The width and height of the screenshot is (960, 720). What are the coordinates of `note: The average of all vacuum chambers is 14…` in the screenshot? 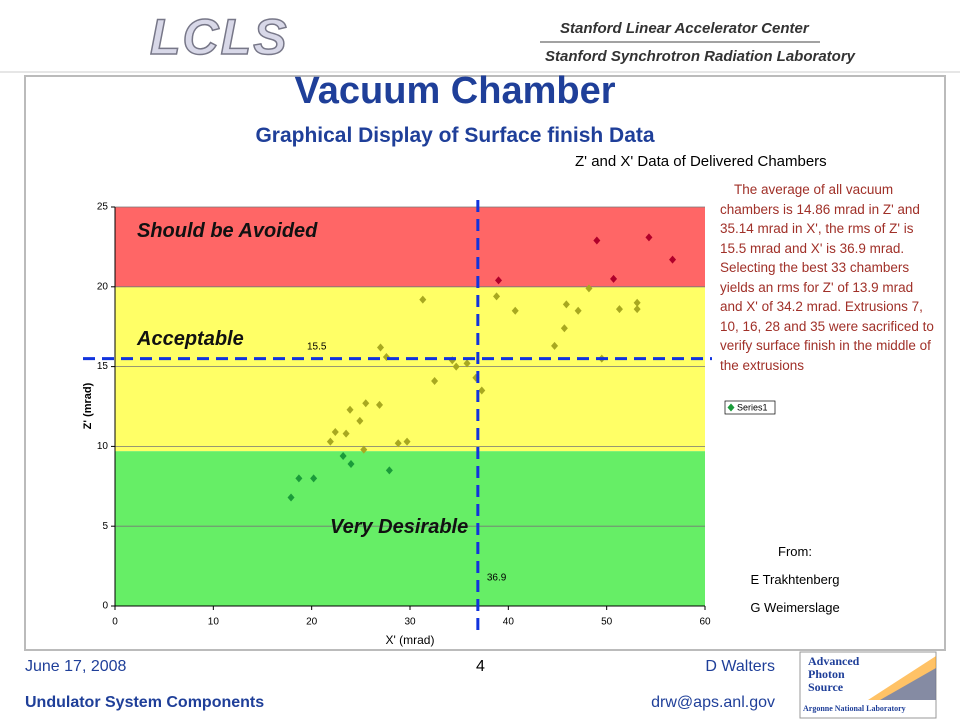 It's located at (827, 277).